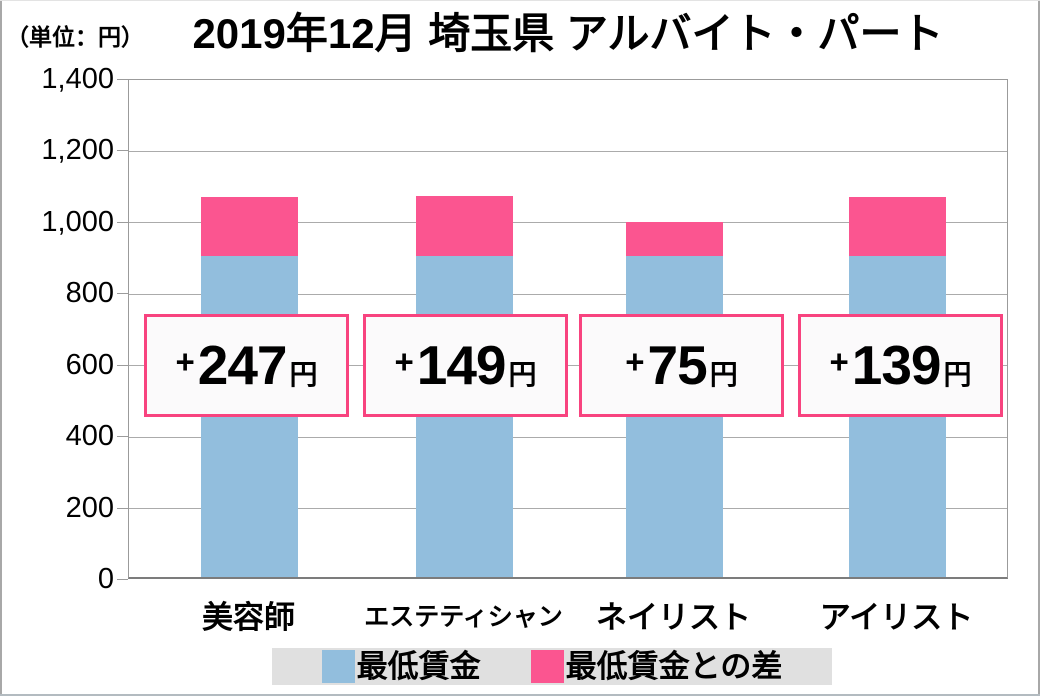 This screenshot has width=1040, height=696. Describe the element at coordinates (89, 507) in the screenshot. I see `y-axis-label: 200` at that location.